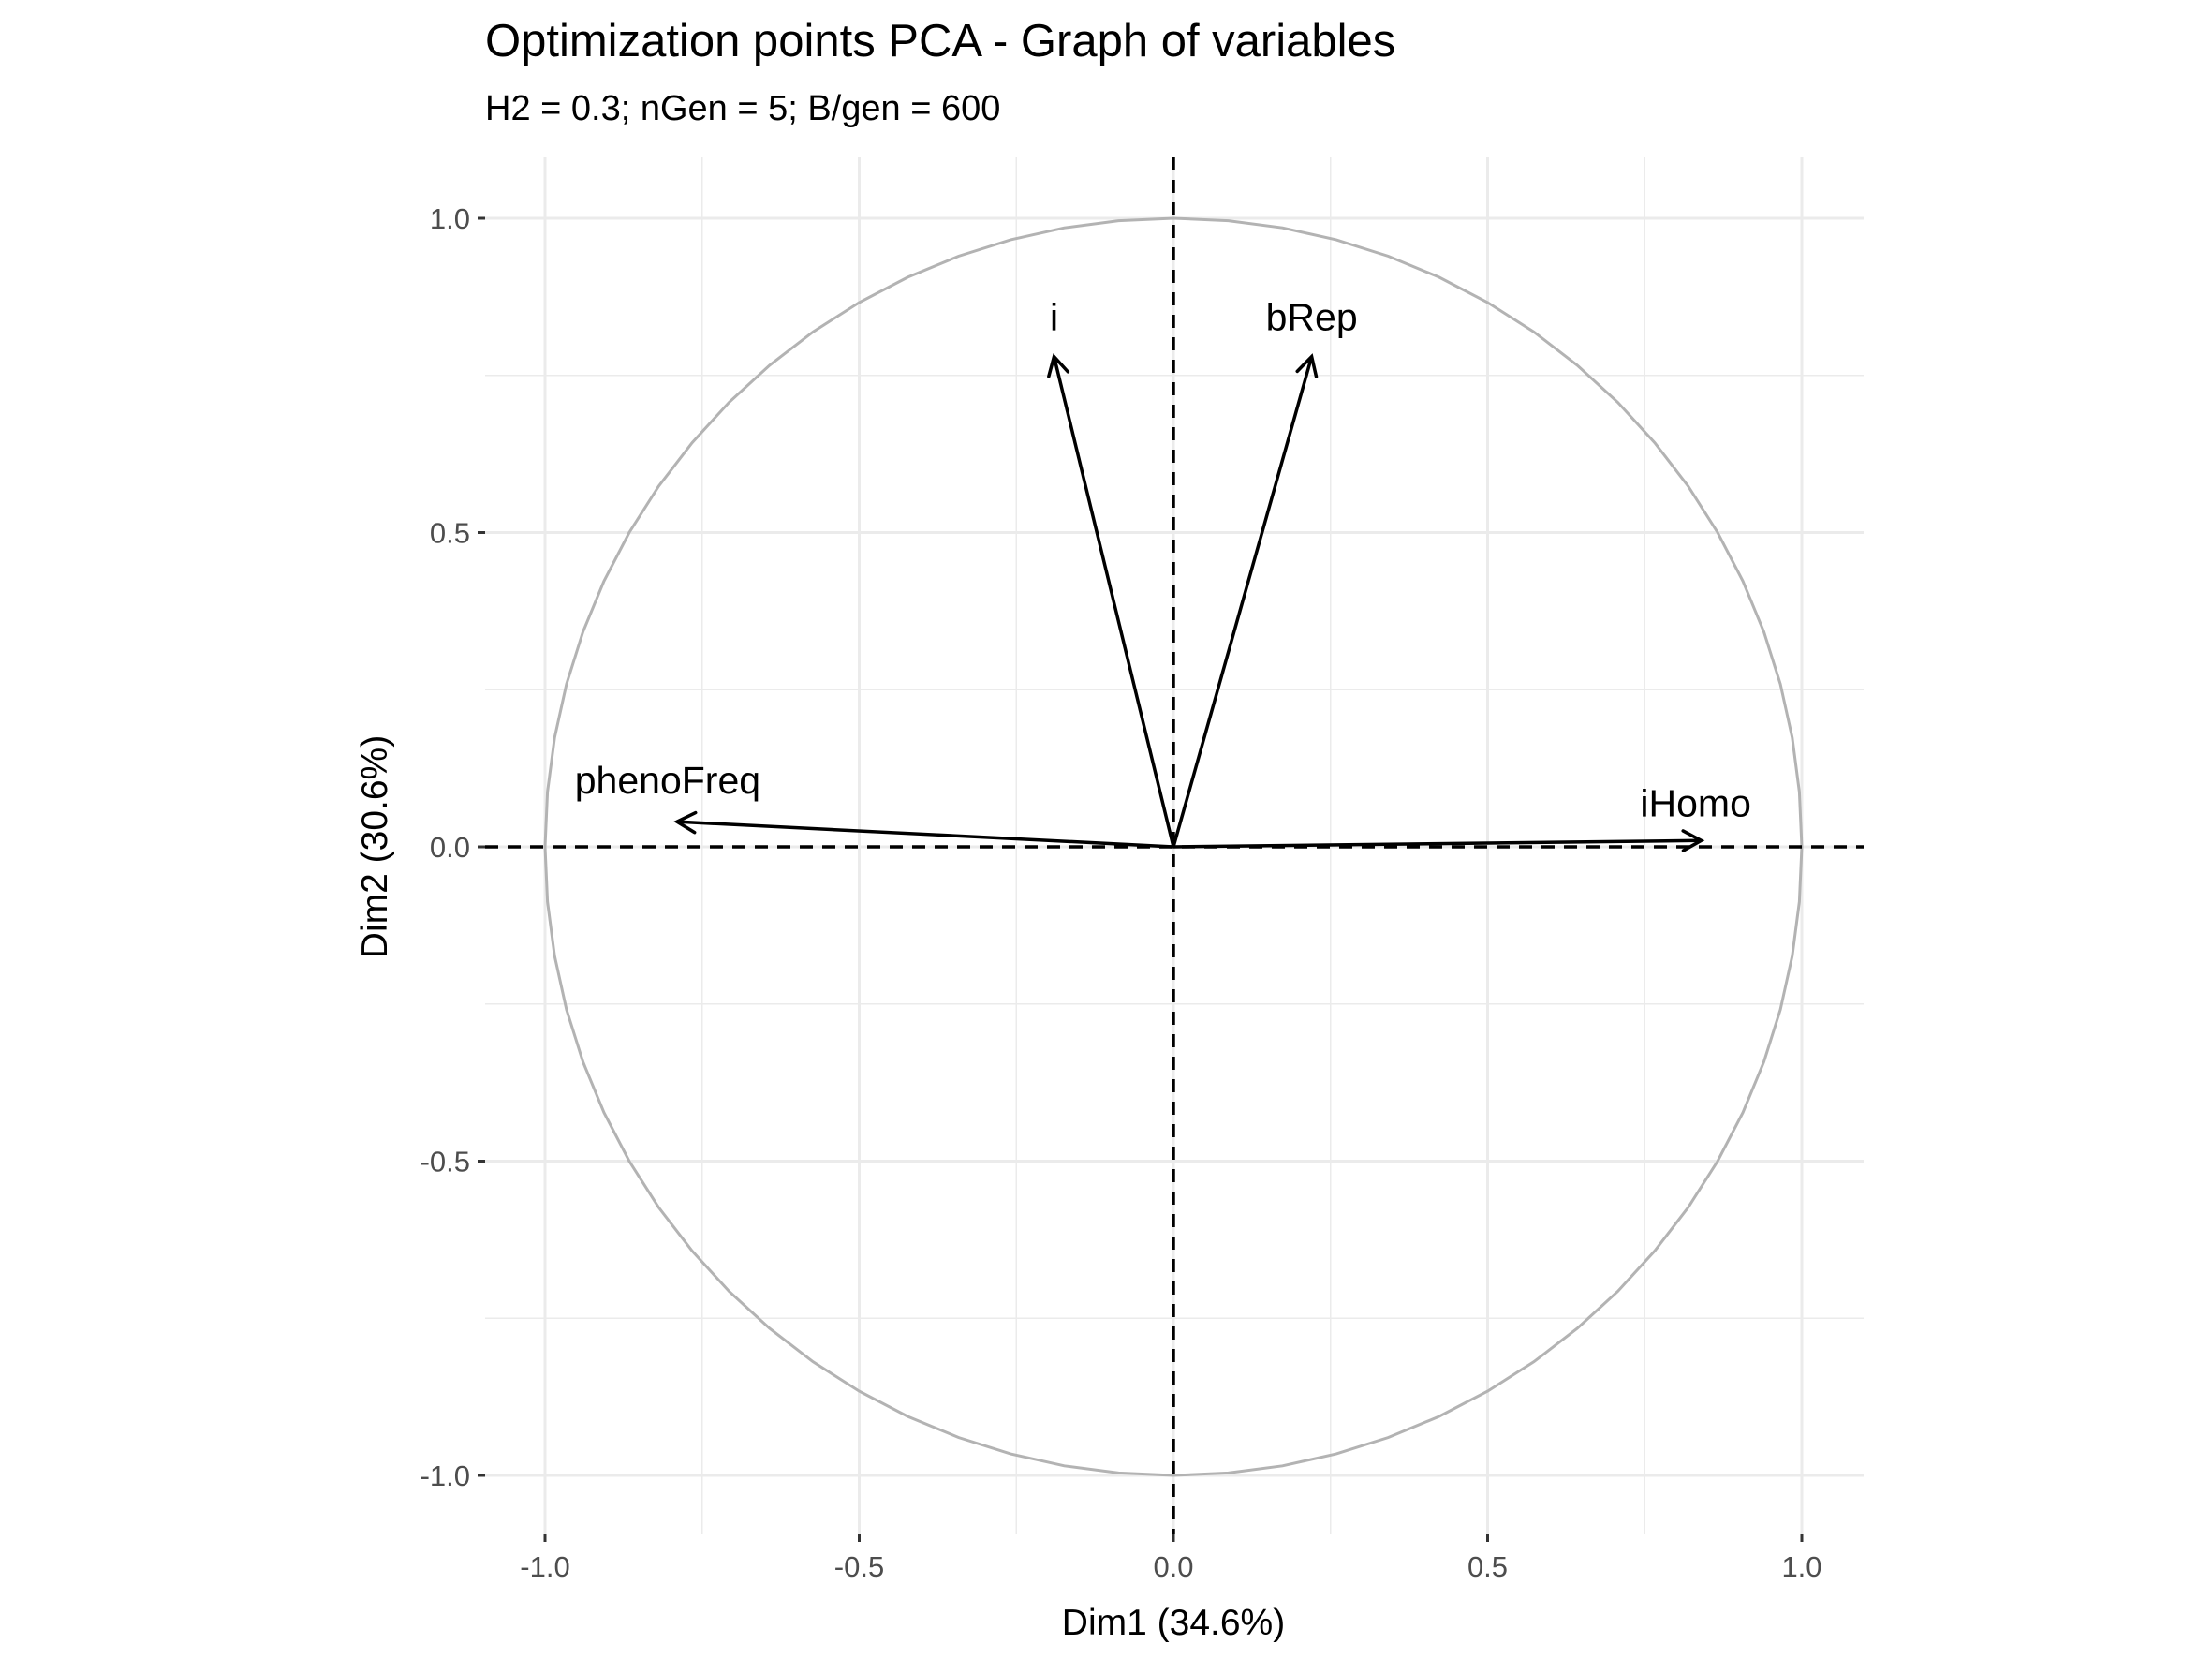  What do you see at coordinates (1173, 1623) in the screenshot?
I see `x-axis-title: Dim1 (34.6%)` at bounding box center [1173, 1623].